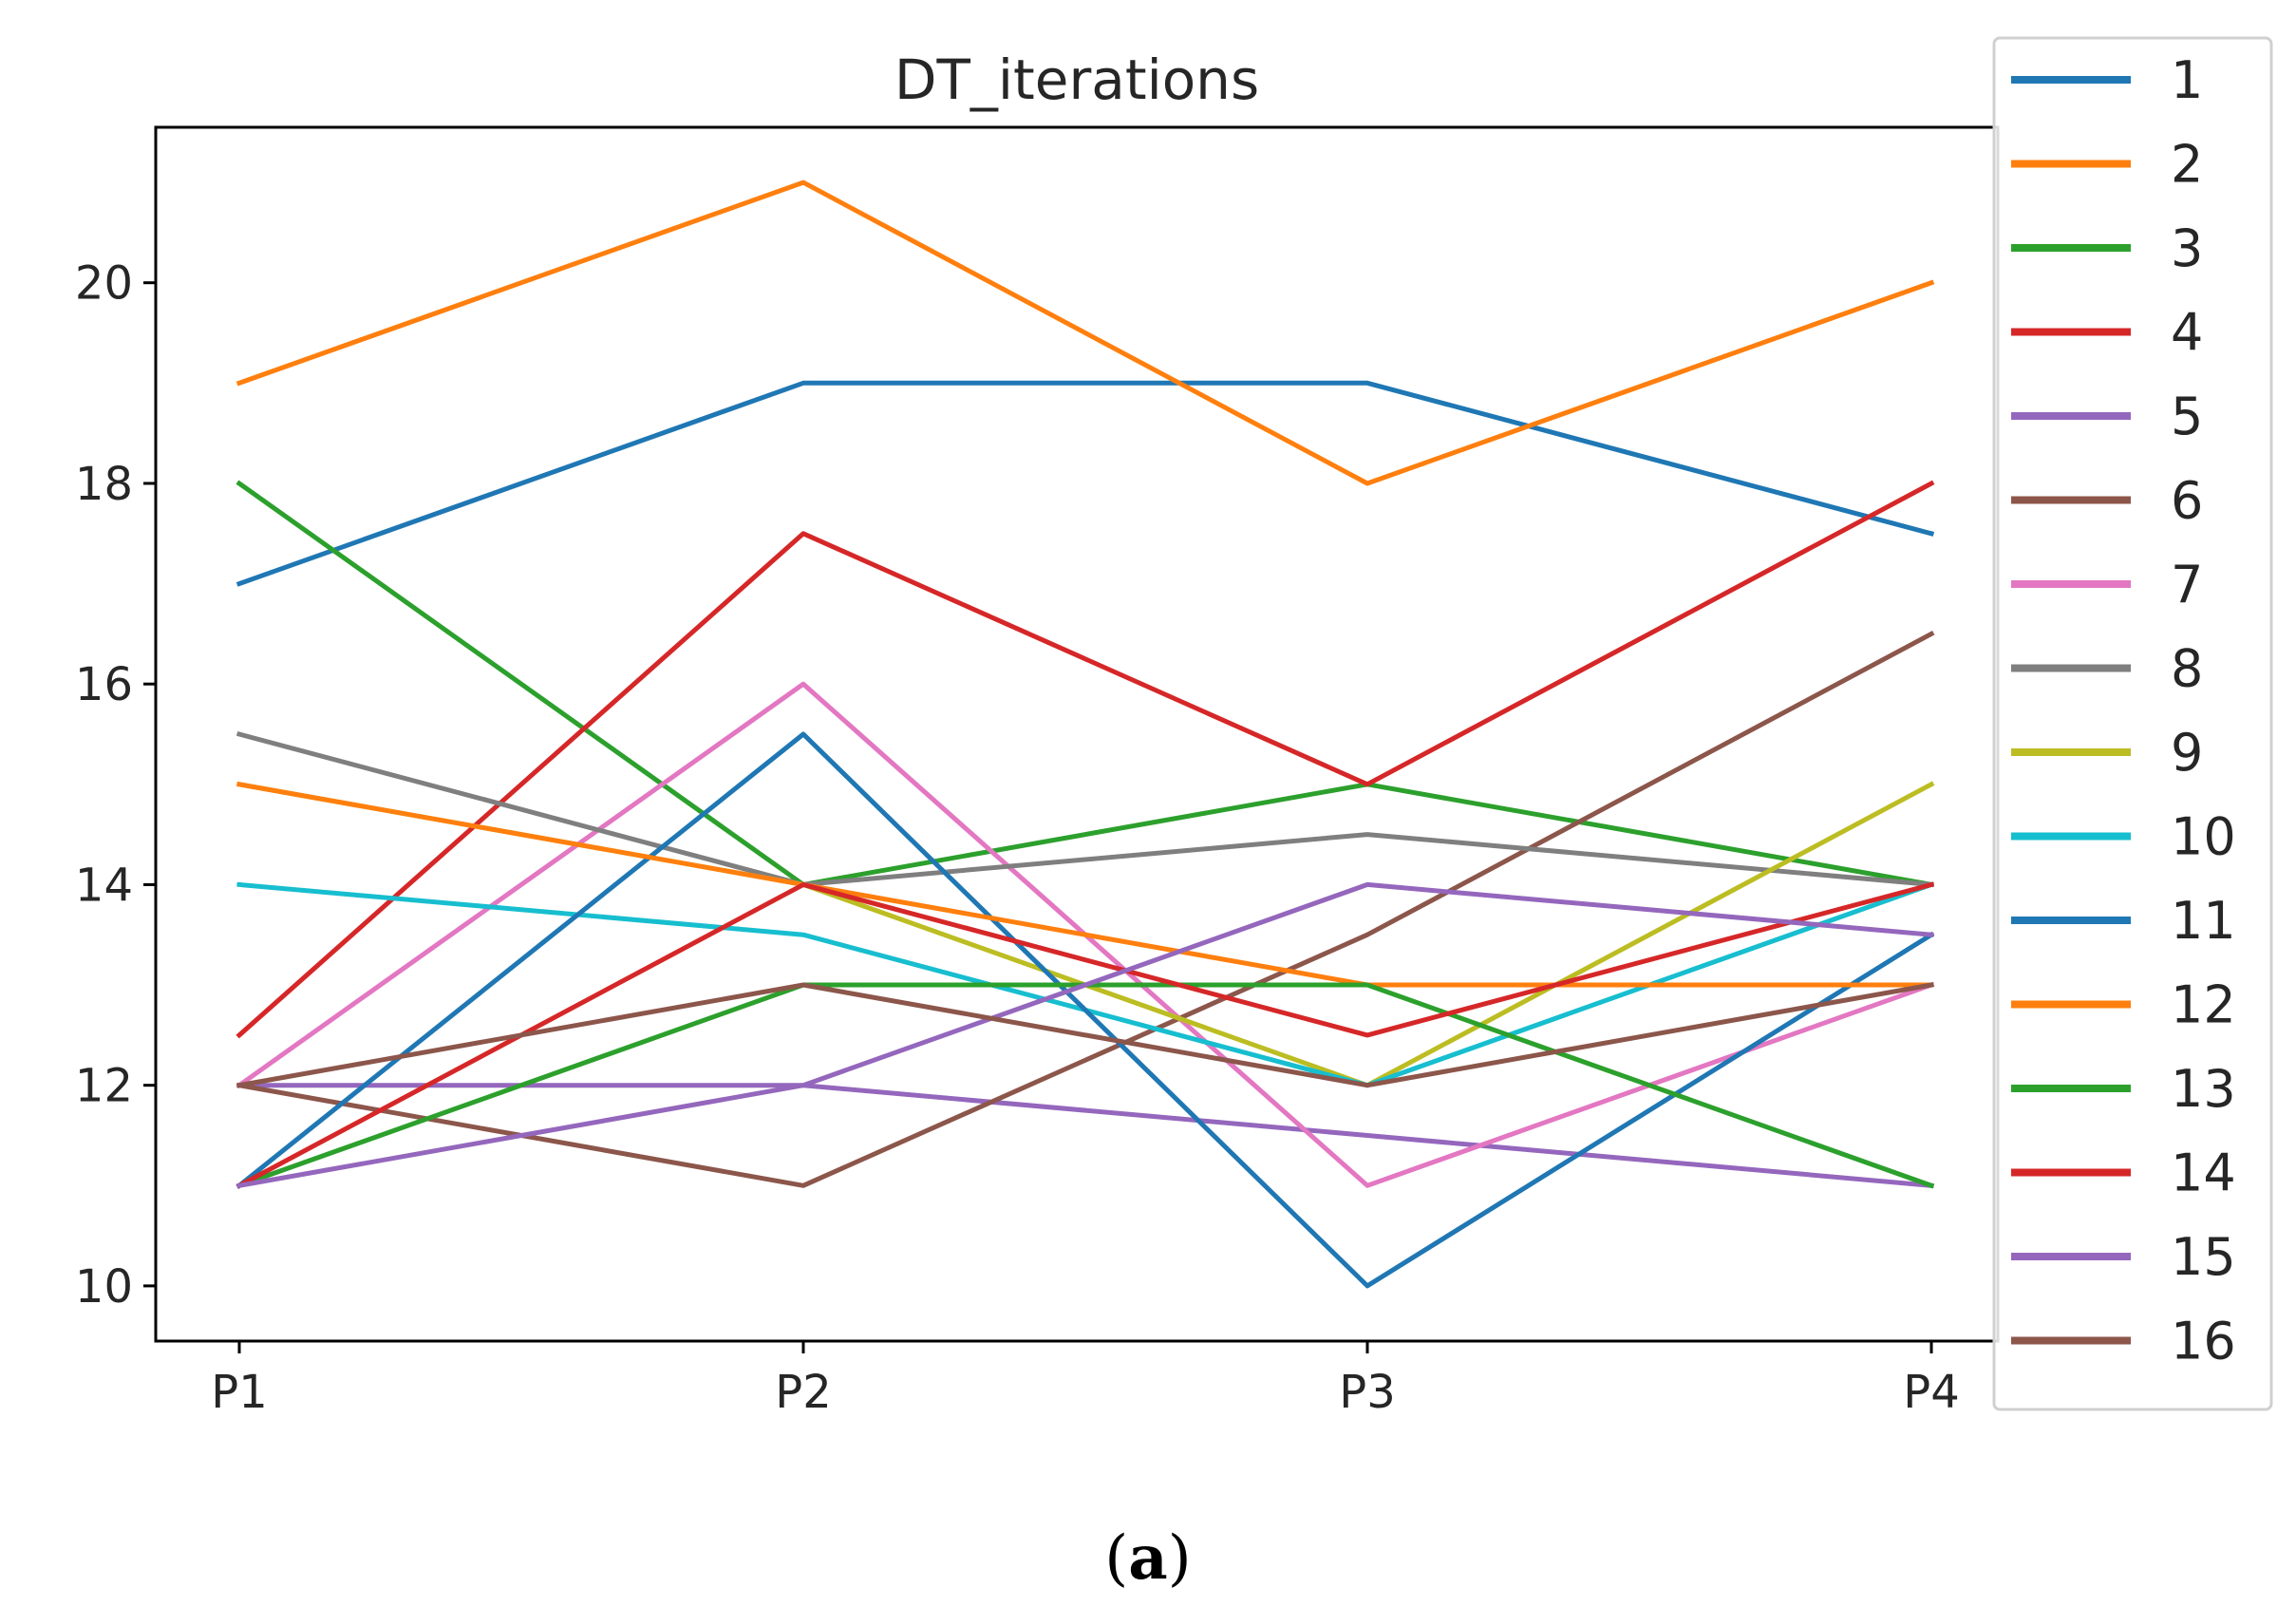 This screenshot has height=1607, width=2296. I want to click on x-tick-label: P3, so click(1367, 1392).